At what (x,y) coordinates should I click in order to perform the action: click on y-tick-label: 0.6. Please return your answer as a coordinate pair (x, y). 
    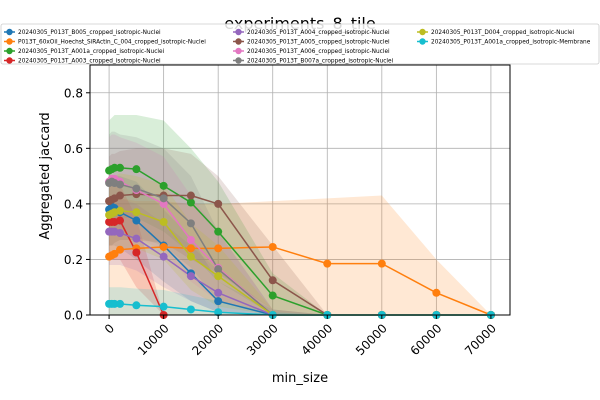
    Looking at the image, I should click on (73, 149).